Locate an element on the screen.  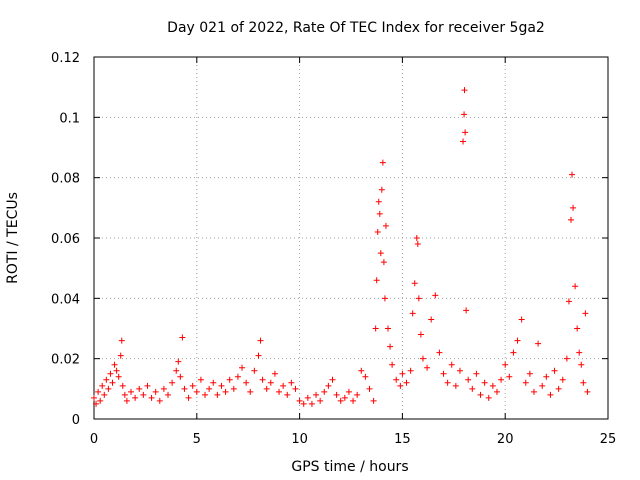
y-tick-label: 0.12 is located at coordinates (65, 58).